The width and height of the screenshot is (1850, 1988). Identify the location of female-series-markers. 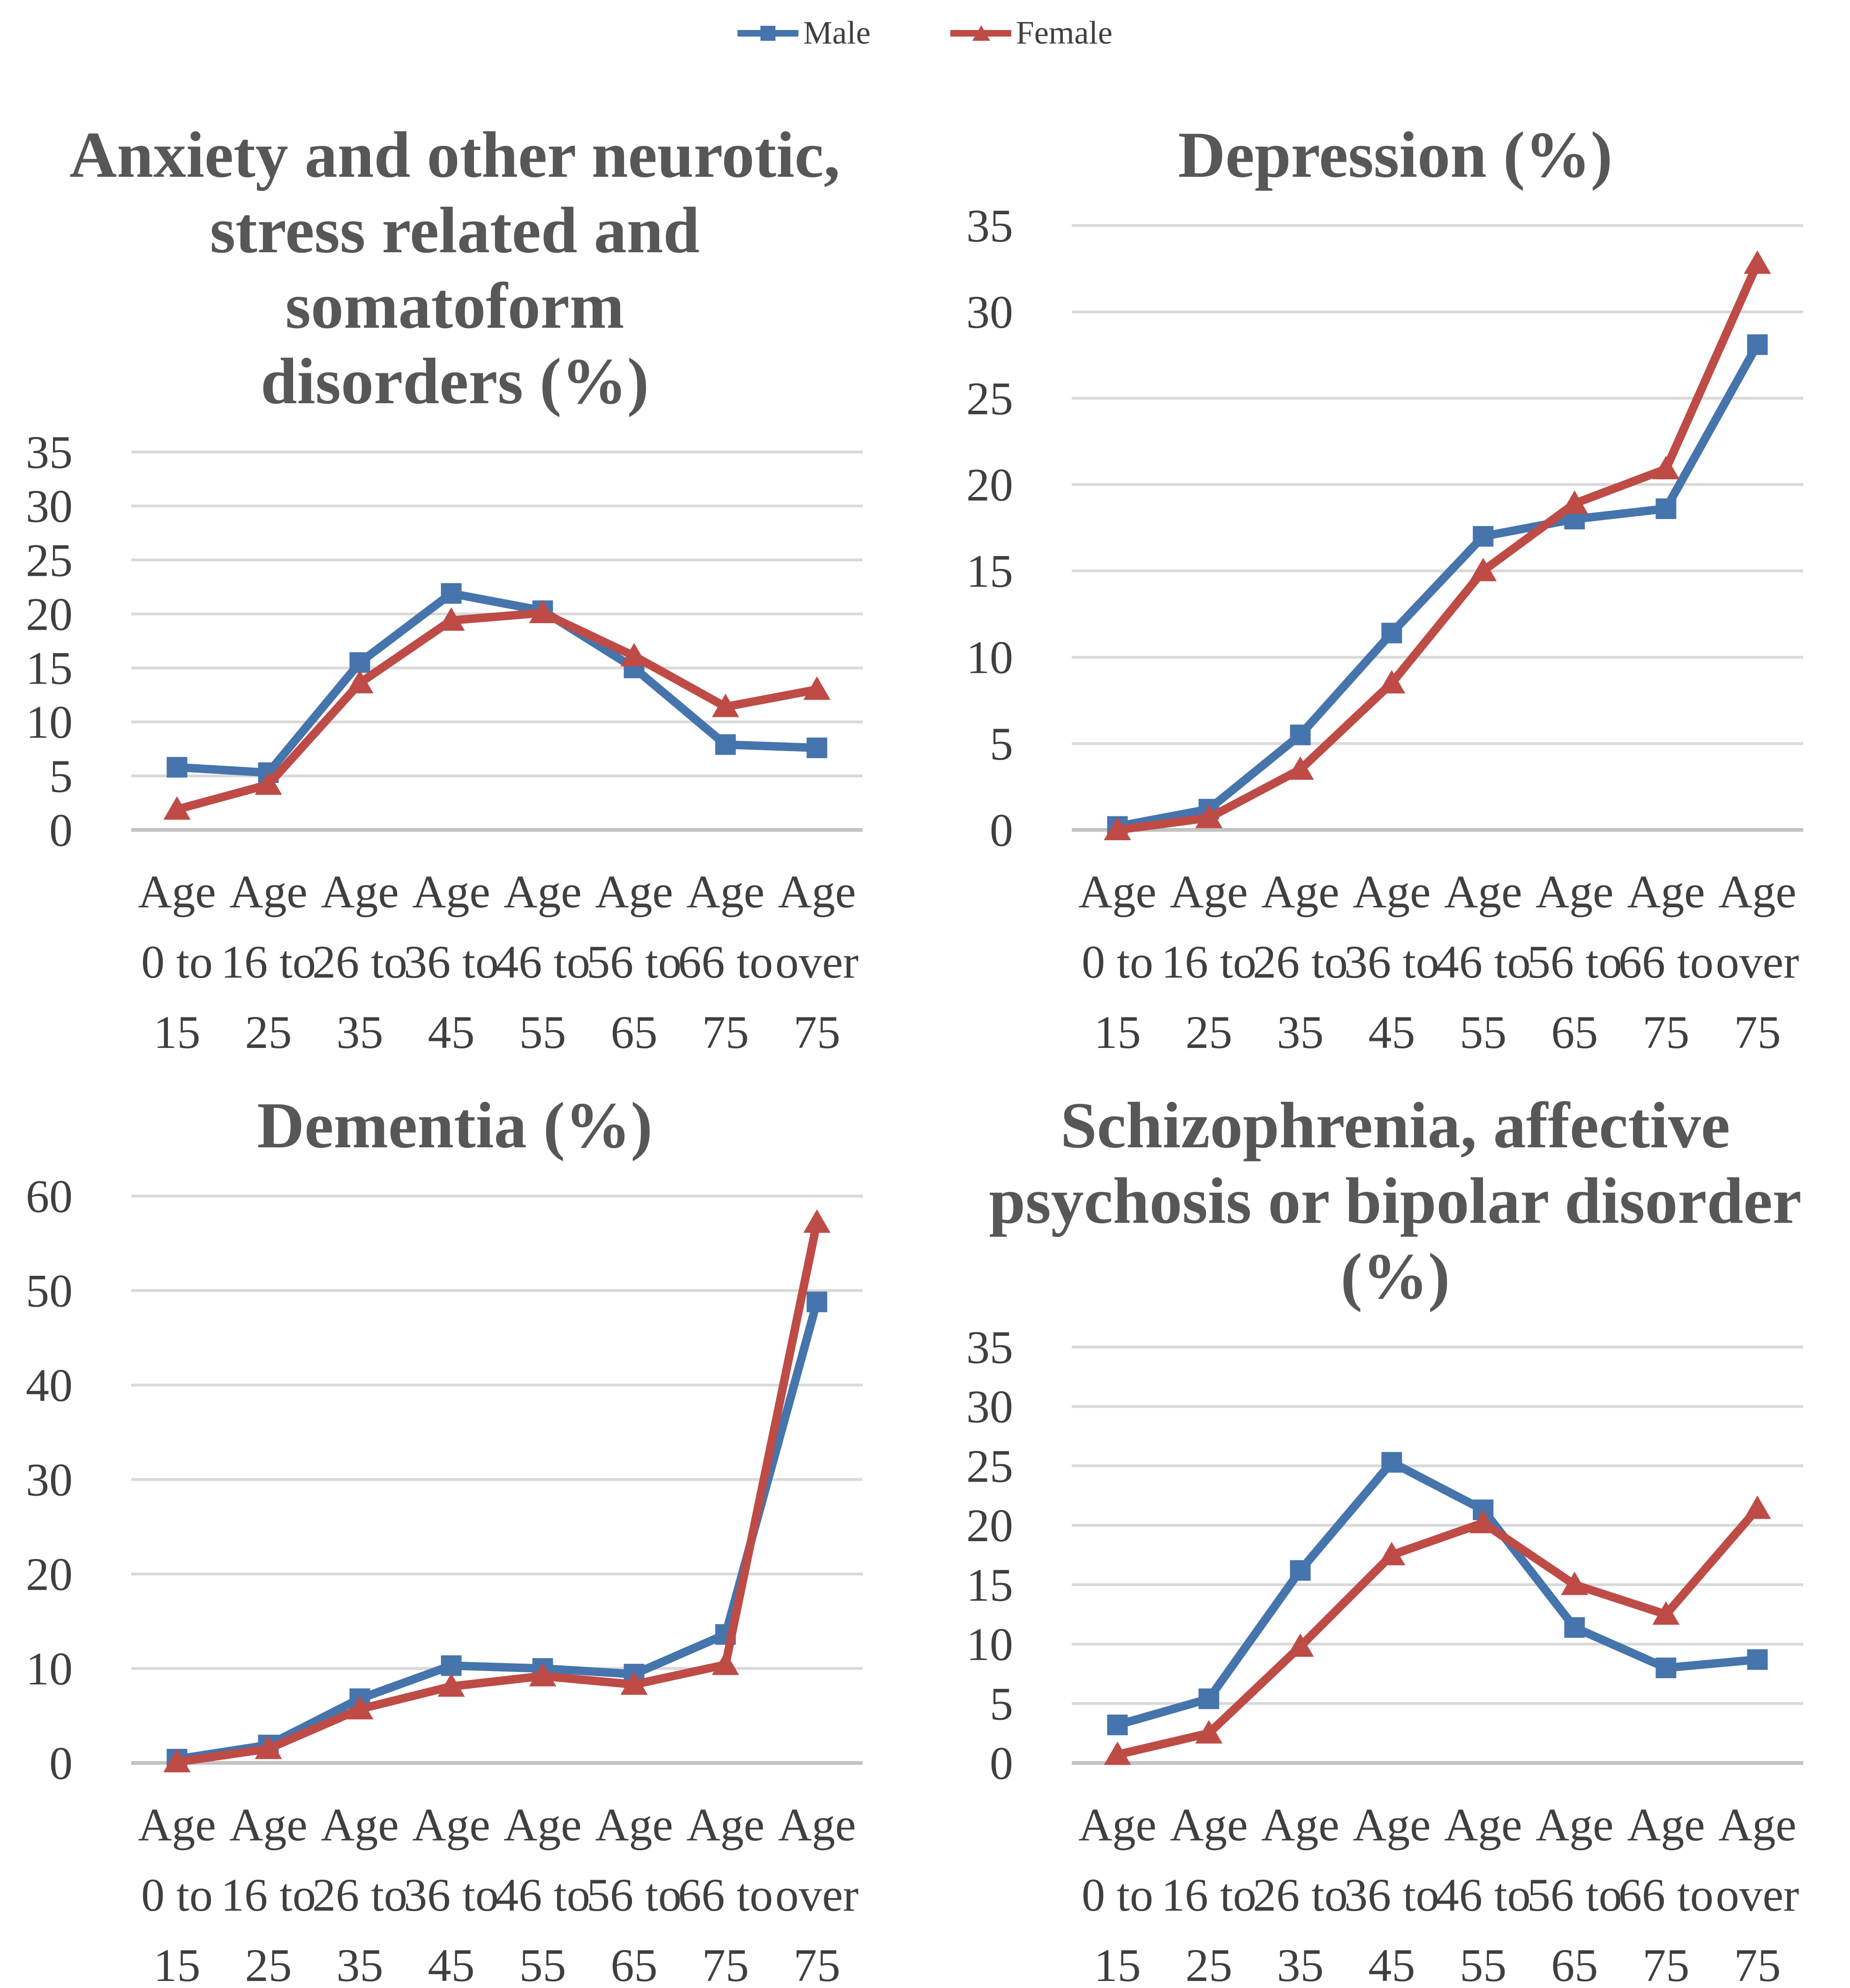
(497, 710).